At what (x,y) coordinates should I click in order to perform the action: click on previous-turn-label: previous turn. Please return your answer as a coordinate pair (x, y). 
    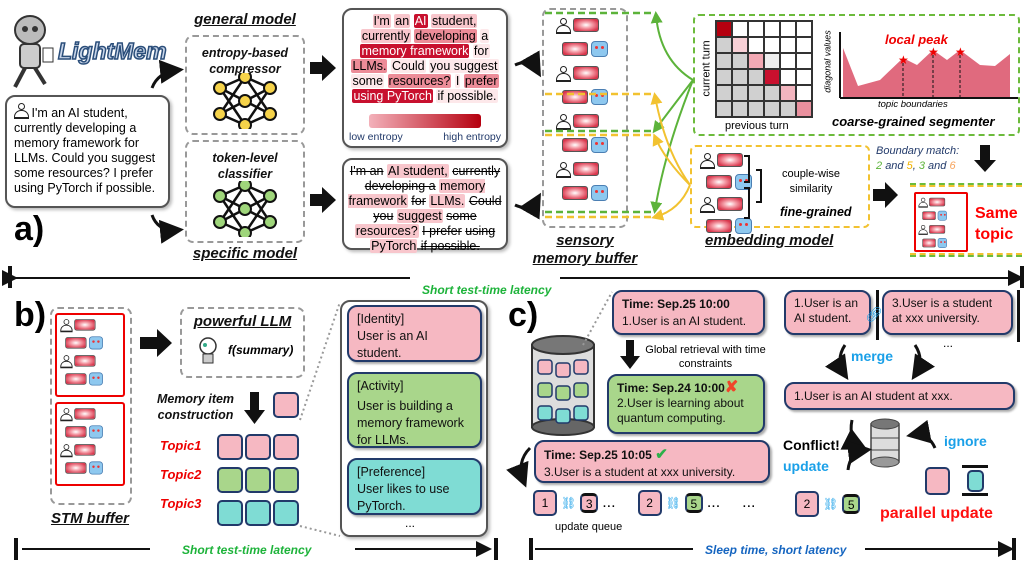
    Looking at the image, I should click on (757, 126).